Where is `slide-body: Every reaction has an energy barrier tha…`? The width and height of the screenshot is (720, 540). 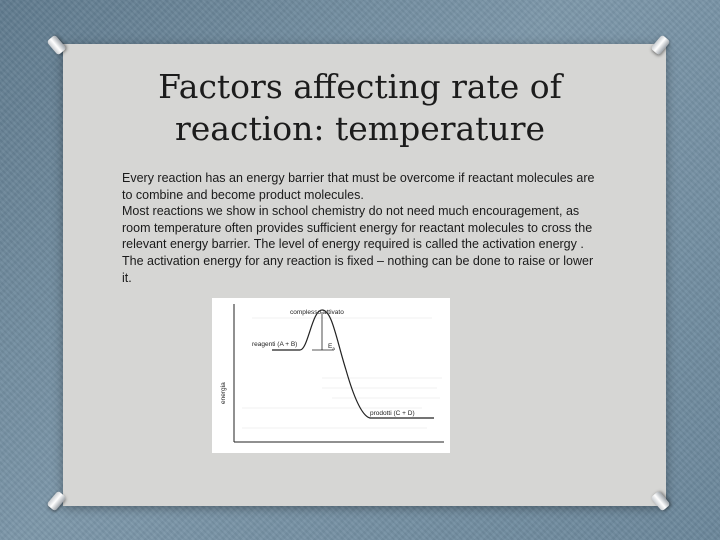
slide-body: Every reaction has an energy barrier tha… is located at coordinates (361, 228).